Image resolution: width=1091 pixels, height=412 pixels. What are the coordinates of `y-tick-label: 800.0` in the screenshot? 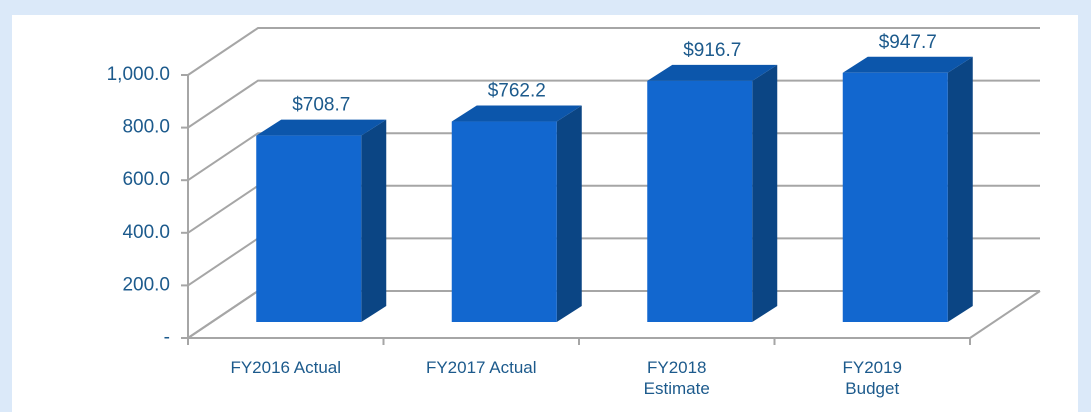 It's located at (146, 127).